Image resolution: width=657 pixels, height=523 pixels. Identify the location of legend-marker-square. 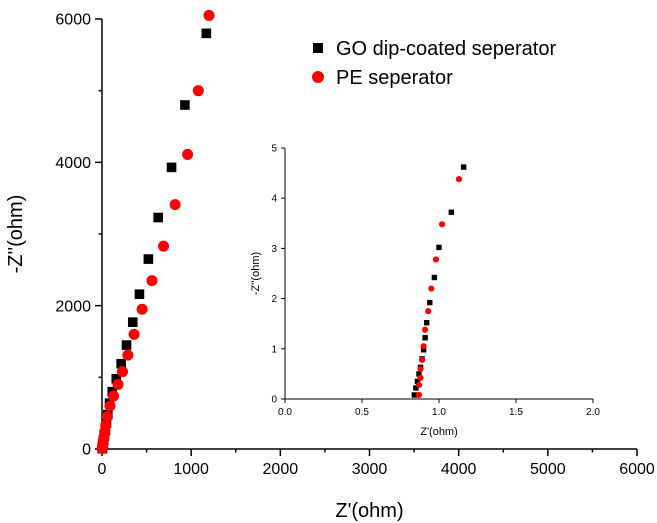
(318, 48).